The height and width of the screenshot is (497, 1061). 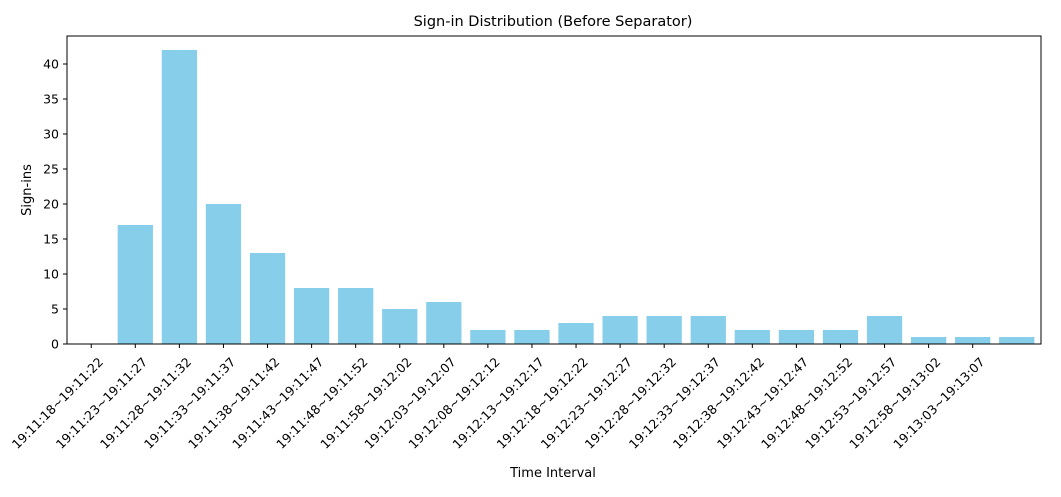 I want to click on y-tick-label: 5, so click(x=55, y=309).